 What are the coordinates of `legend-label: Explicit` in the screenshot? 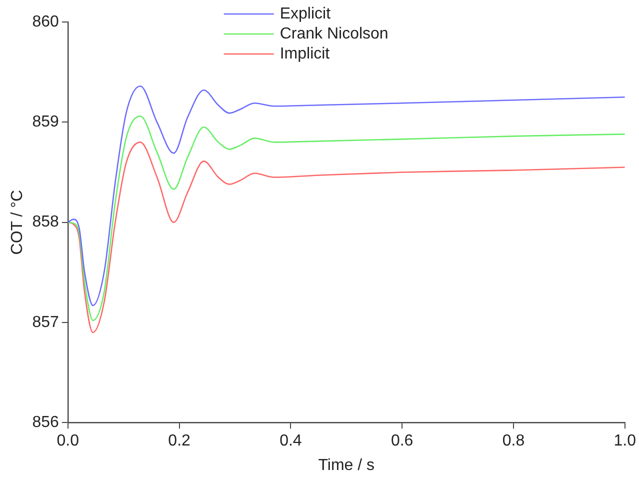 It's located at (306, 13).